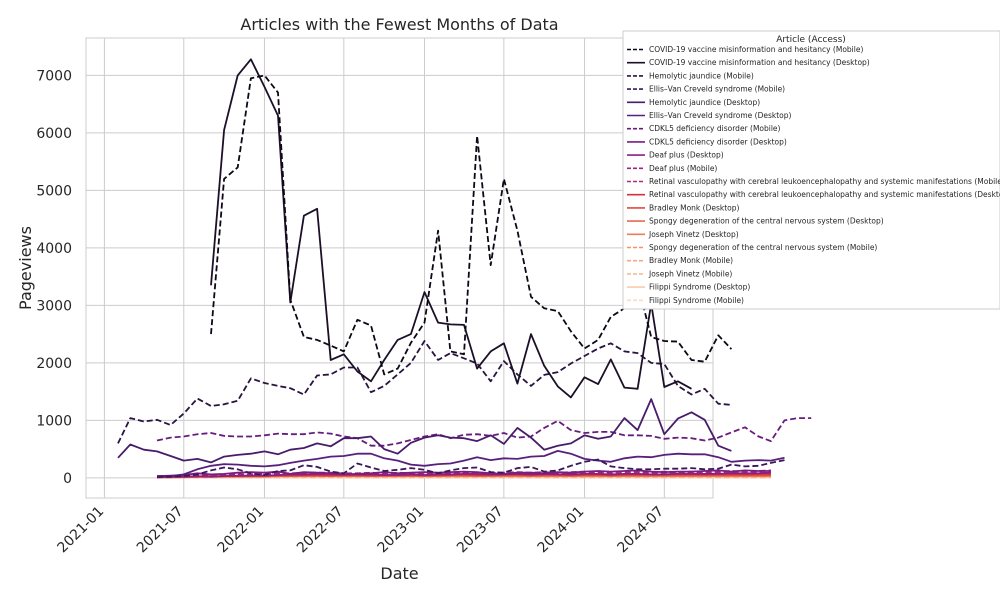 This screenshot has width=1000, height=600. I want to click on x-tick-label: 2022-01, so click(241, 530).